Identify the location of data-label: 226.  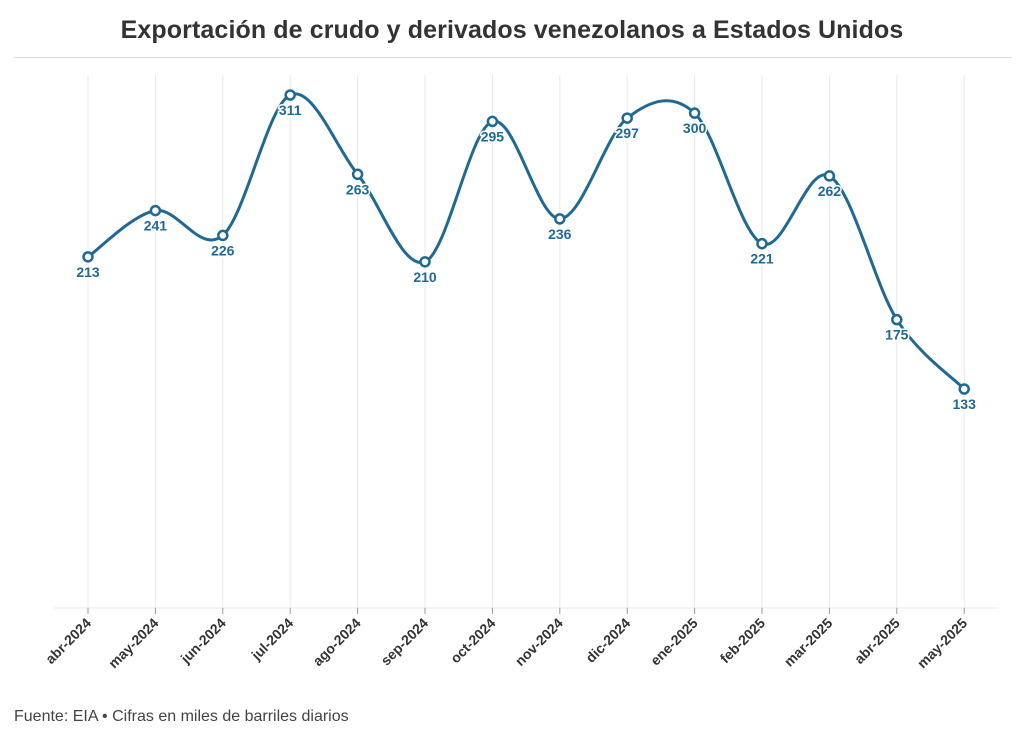
(223, 250).